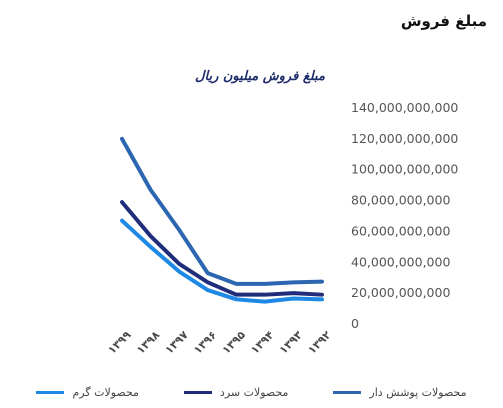 Image resolution: width=503 pixels, height=408 pixels. What do you see at coordinates (404, 169) in the screenshot?
I see `y-tick-label: 100,000,000,000` at bounding box center [404, 169].